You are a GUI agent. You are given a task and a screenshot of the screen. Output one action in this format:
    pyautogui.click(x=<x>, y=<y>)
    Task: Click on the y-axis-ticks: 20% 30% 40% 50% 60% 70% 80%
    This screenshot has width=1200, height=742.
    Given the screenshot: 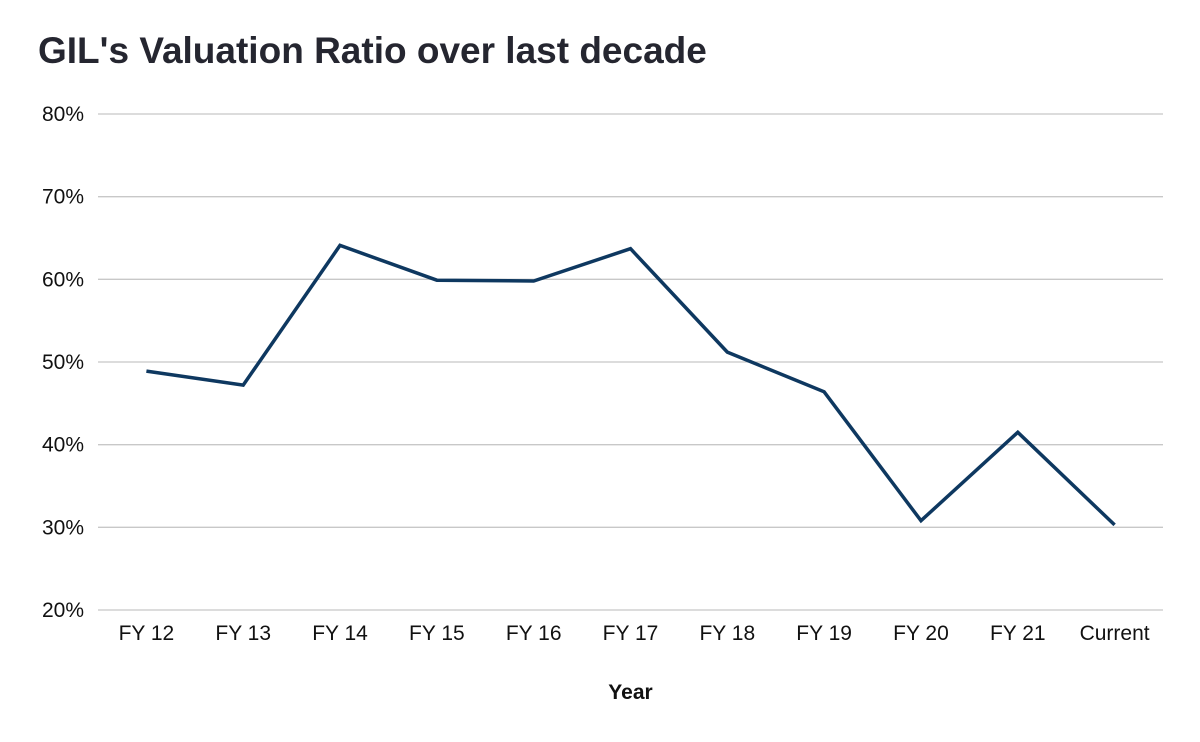 What is the action you would take?
    pyautogui.click(x=63, y=362)
    